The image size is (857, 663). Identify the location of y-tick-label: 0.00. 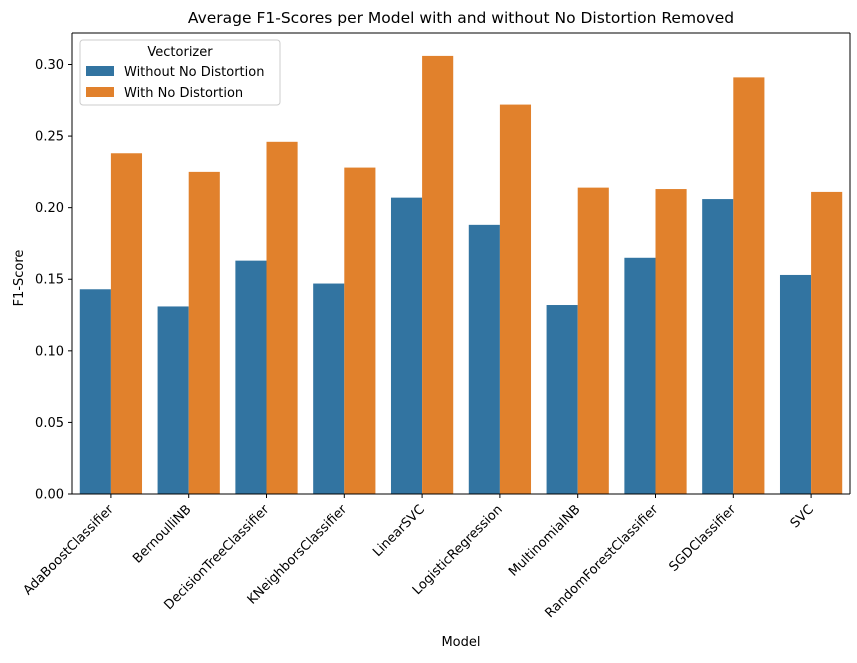
(49, 495).